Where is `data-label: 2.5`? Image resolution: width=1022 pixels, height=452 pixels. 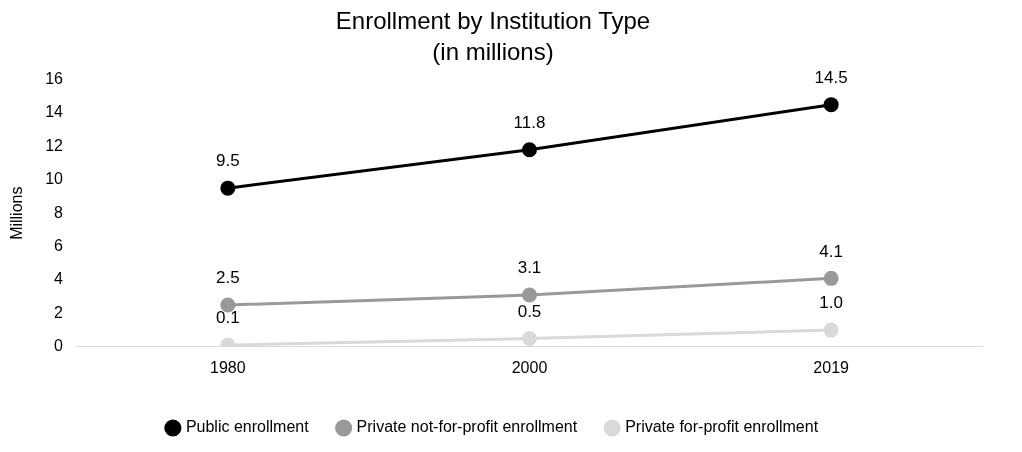 data-label: 2.5 is located at coordinates (228, 278).